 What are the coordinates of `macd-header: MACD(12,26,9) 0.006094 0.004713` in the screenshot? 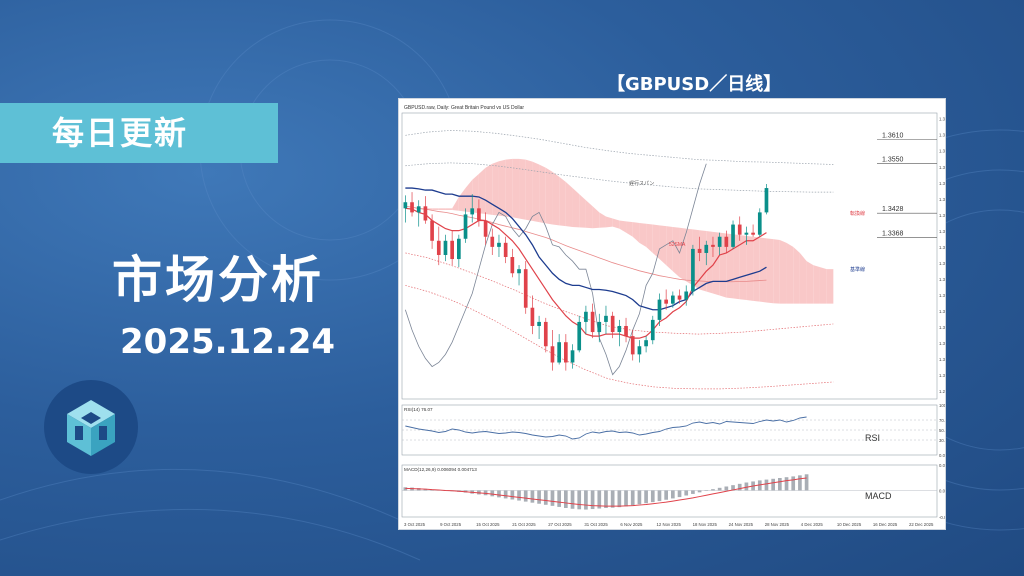 It's located at (440, 469).